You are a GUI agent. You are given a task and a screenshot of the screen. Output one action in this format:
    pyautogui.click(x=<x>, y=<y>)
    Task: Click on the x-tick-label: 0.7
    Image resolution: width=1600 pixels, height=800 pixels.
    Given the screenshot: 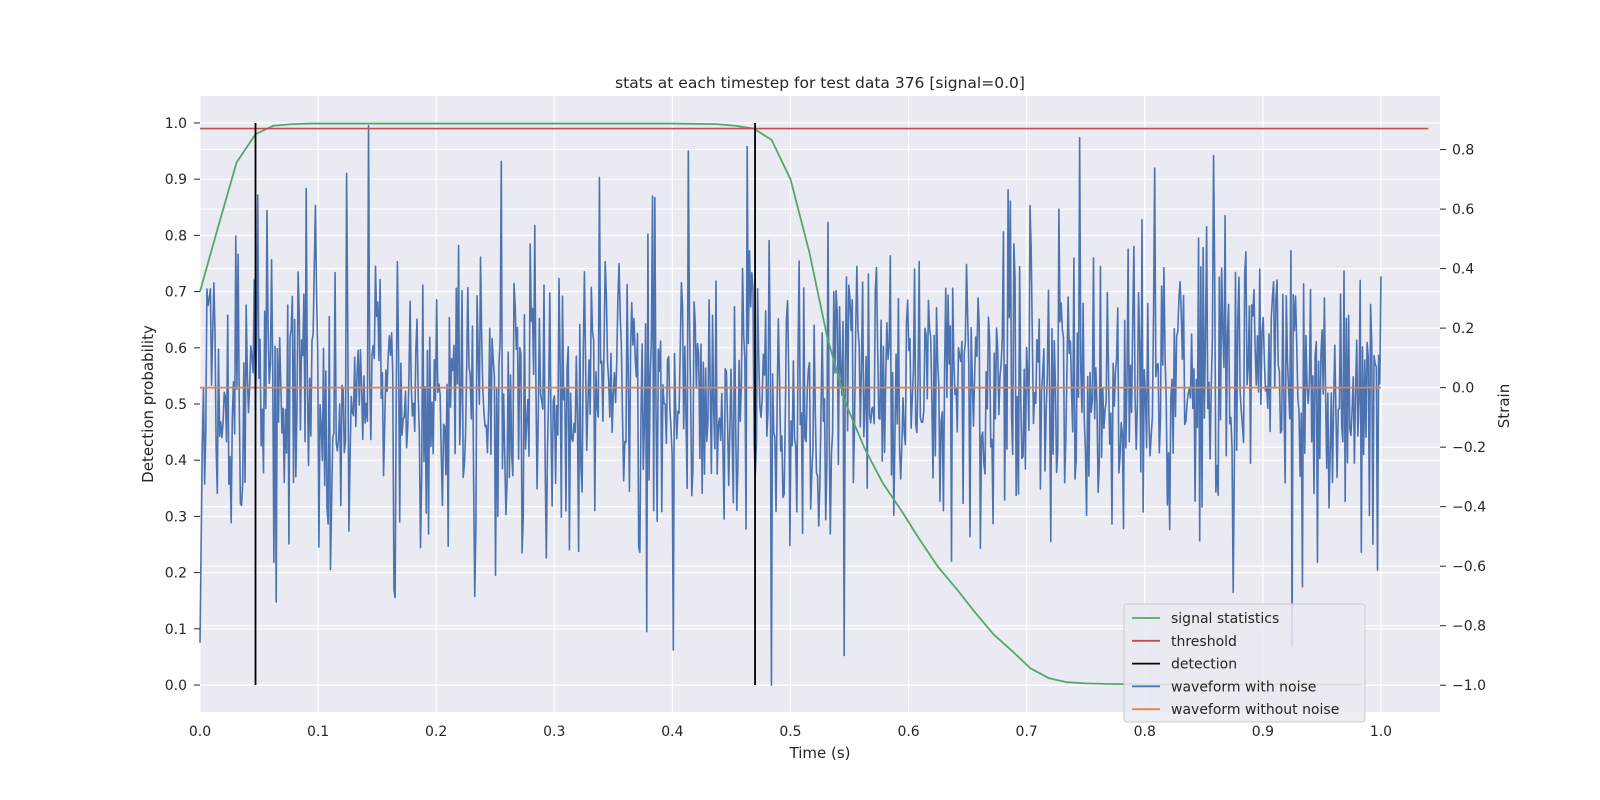 What is the action you would take?
    pyautogui.click(x=1027, y=732)
    